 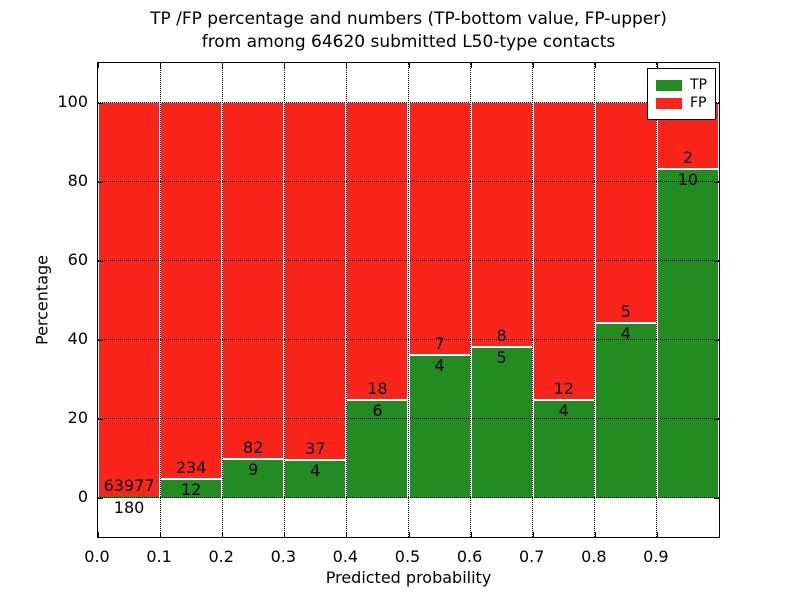 What do you see at coordinates (563, 388) in the screenshot?
I see `fp-count-label: 12` at bounding box center [563, 388].